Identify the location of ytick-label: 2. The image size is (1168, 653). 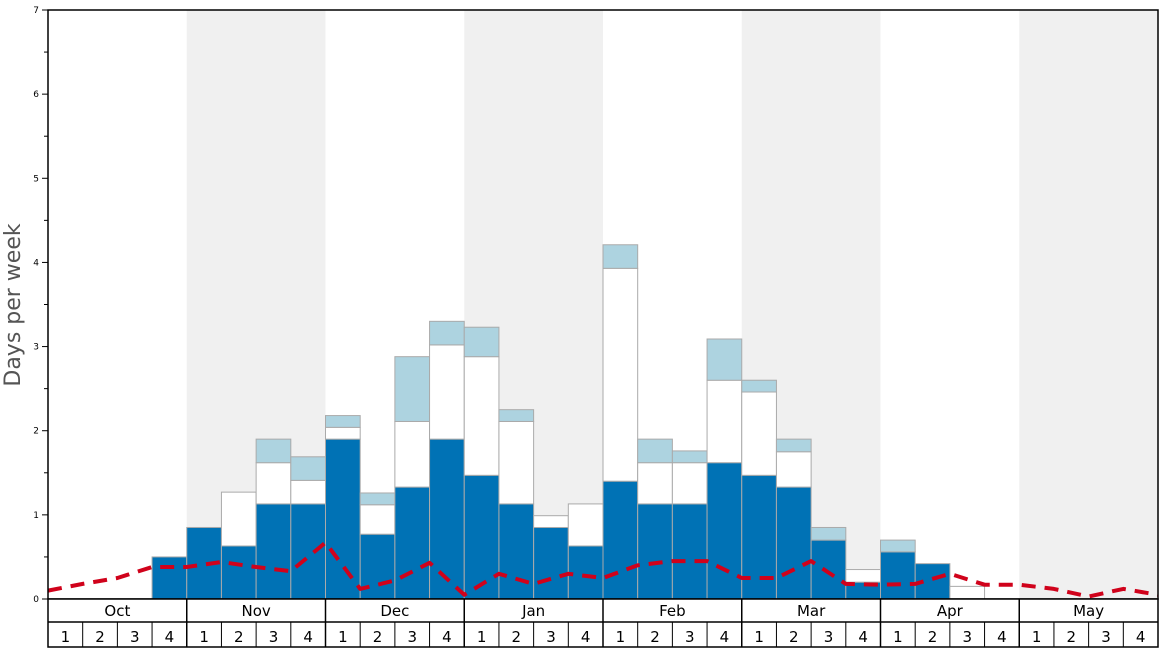
(36, 432).